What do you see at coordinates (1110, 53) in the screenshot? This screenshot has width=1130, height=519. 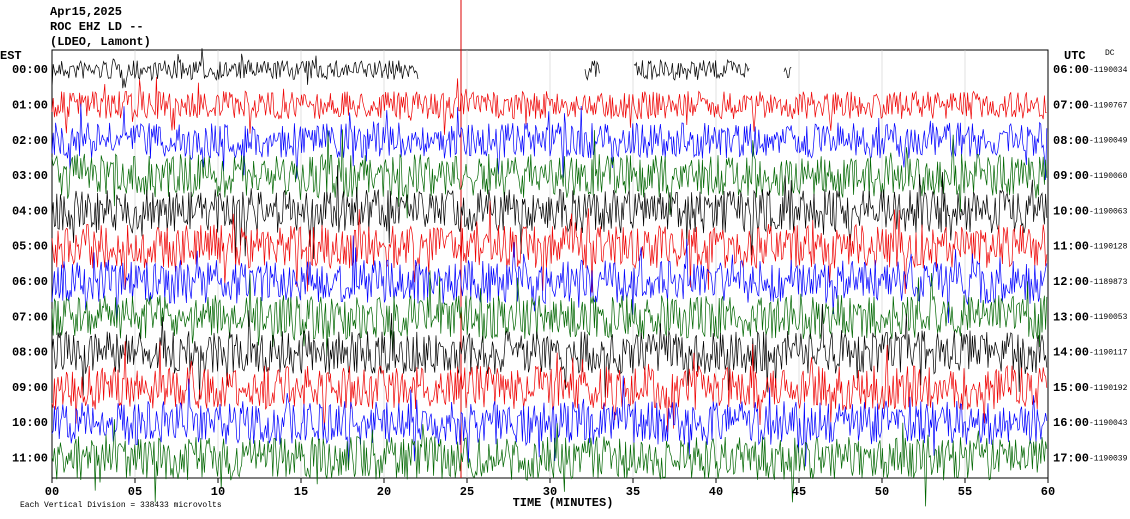 I see `dc-label: DC` at bounding box center [1110, 53].